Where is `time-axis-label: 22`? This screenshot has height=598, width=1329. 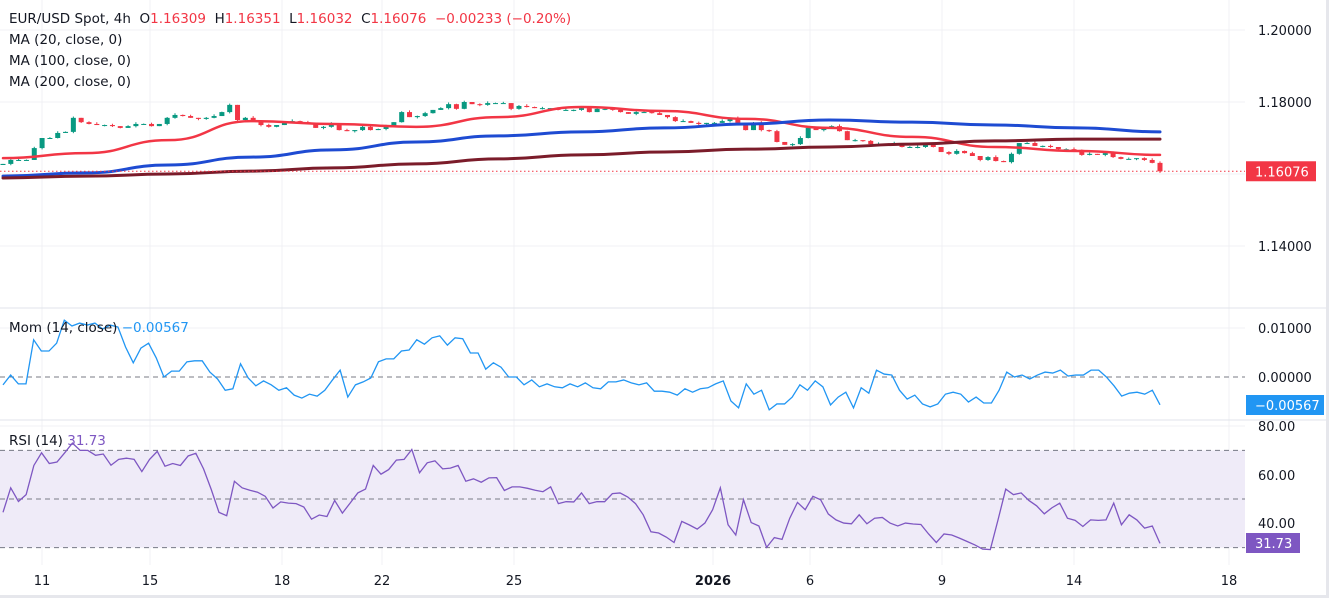
time-axis-label: 22 is located at coordinates (382, 581).